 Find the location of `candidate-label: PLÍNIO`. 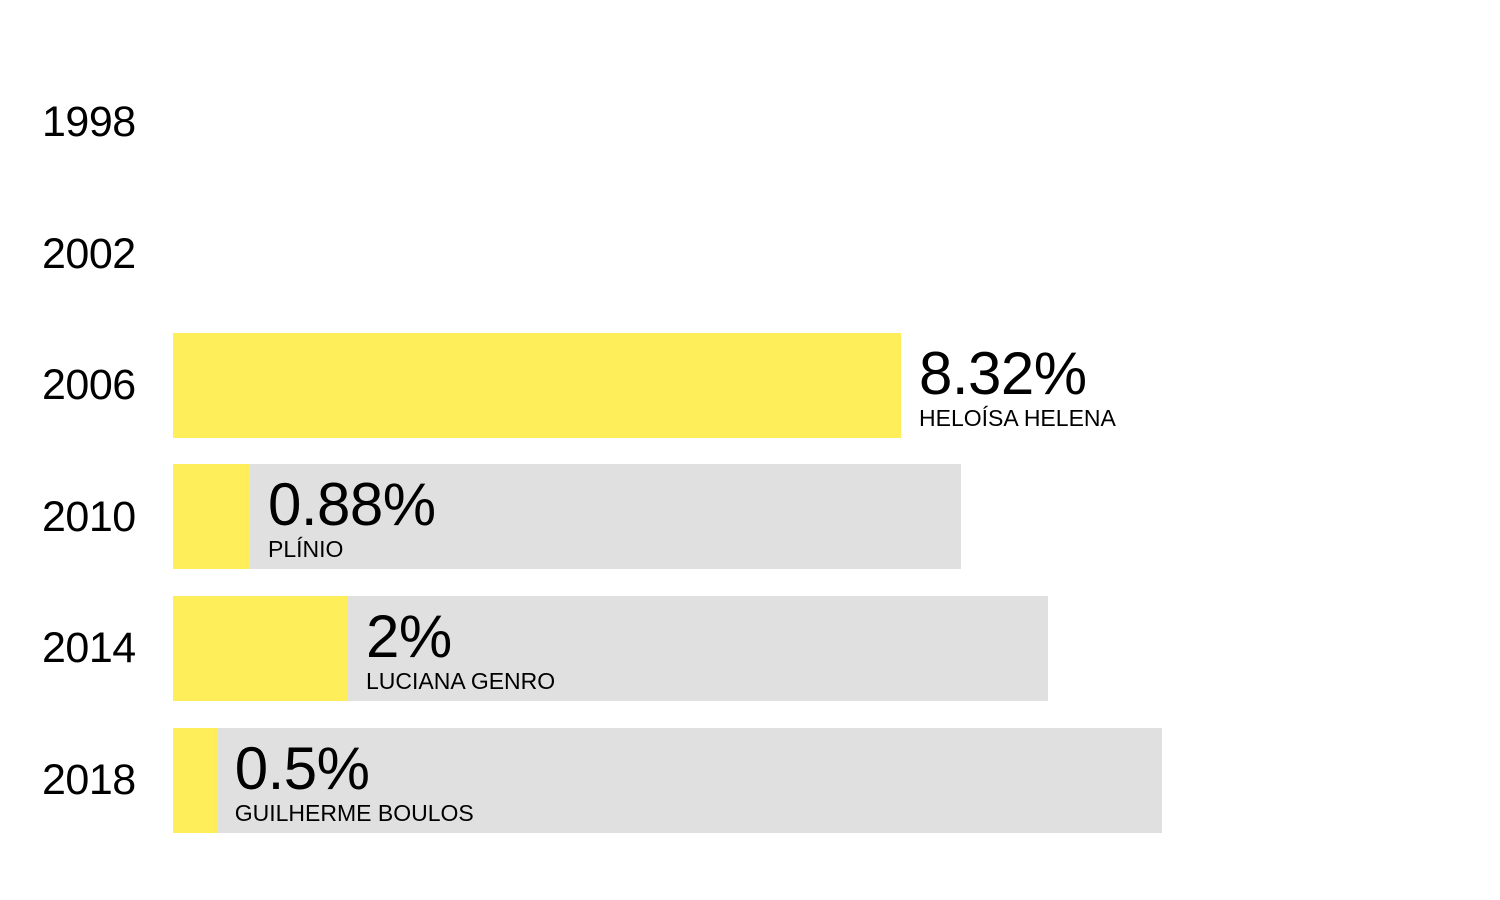

candidate-label: PLÍNIO is located at coordinates (306, 549).